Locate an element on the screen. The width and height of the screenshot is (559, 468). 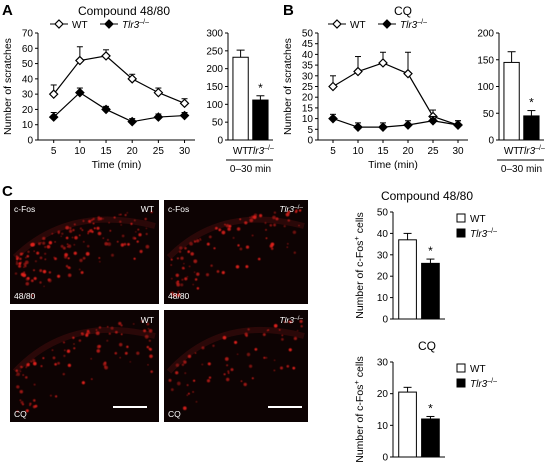
category-label-ko: Tlr3–/– is located at coordinates (260, 151).